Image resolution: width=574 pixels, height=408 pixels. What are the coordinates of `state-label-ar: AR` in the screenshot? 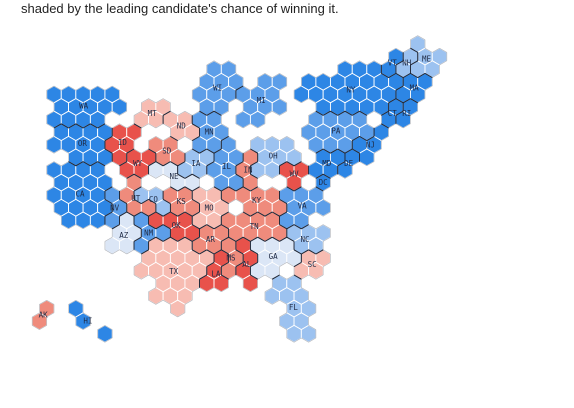 It's located at (211, 239).